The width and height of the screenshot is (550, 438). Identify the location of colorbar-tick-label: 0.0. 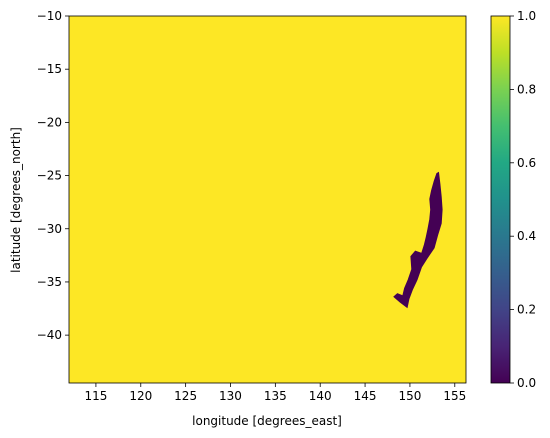
(526, 383).